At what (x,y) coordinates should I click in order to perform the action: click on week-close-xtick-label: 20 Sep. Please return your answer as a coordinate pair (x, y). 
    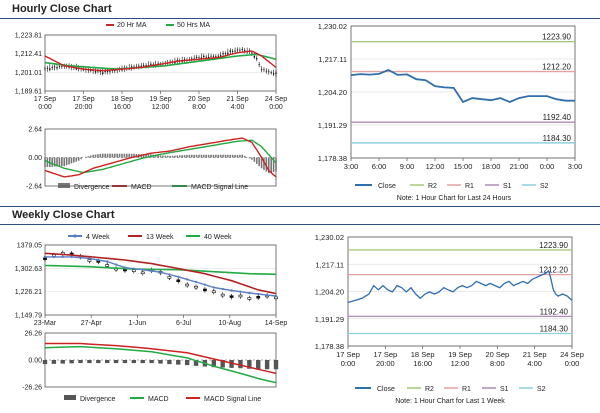
    Looking at the image, I should click on (497, 354).